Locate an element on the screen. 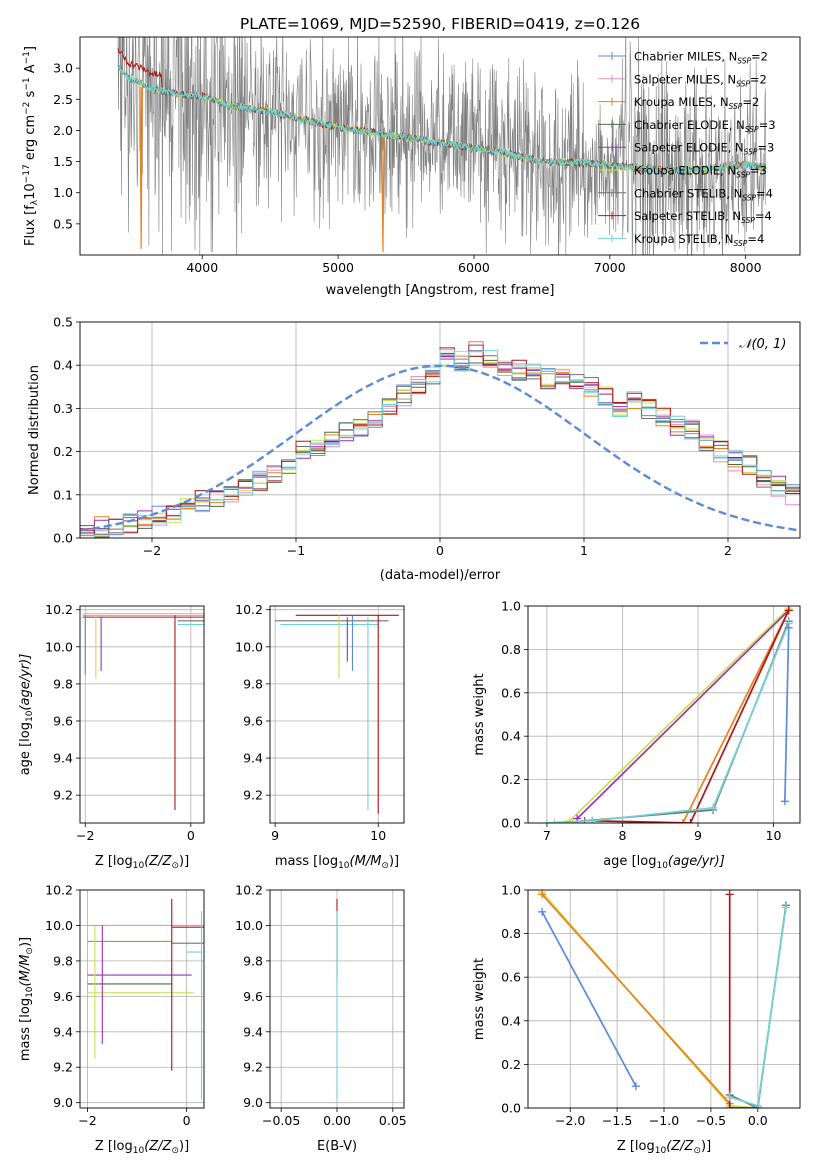 This screenshot has width=819, height=1170. y-axis-label: age [log10(age/yr)] is located at coordinates (26, 715).